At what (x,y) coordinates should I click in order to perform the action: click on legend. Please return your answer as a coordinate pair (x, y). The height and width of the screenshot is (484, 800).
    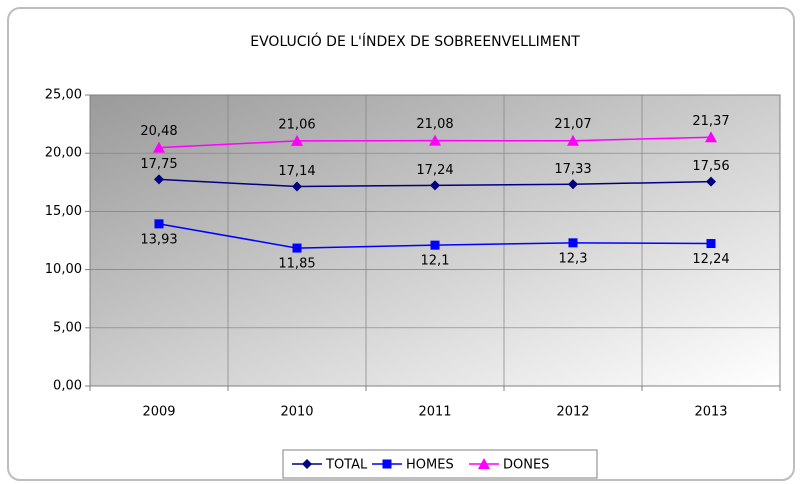
    Looking at the image, I should click on (440, 464).